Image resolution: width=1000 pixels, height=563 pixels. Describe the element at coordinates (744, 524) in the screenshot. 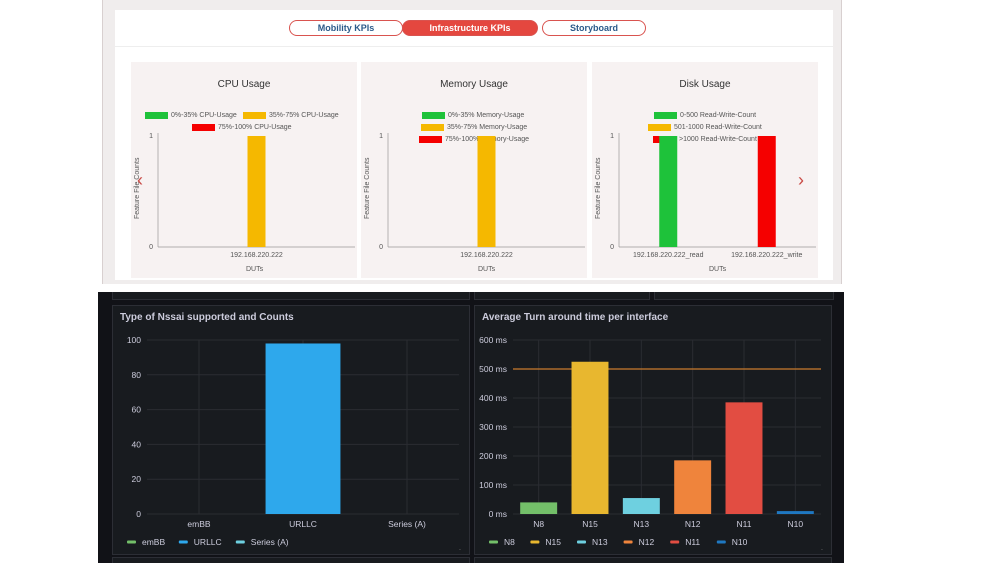

I see `x-tick-label: N11` at that location.